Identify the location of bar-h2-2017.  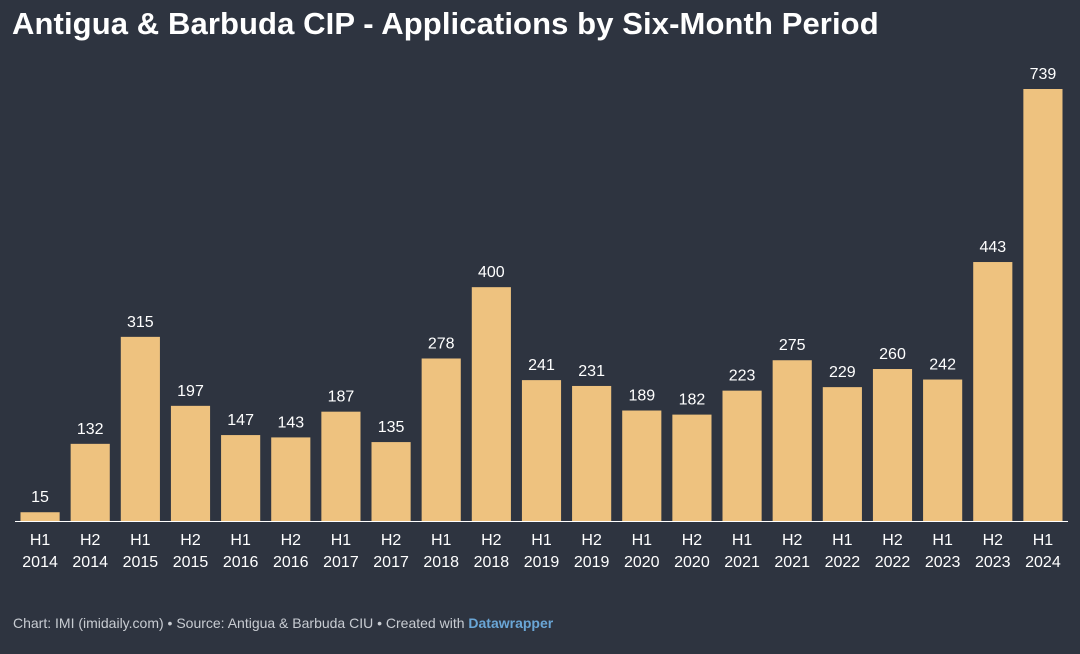
(391, 481).